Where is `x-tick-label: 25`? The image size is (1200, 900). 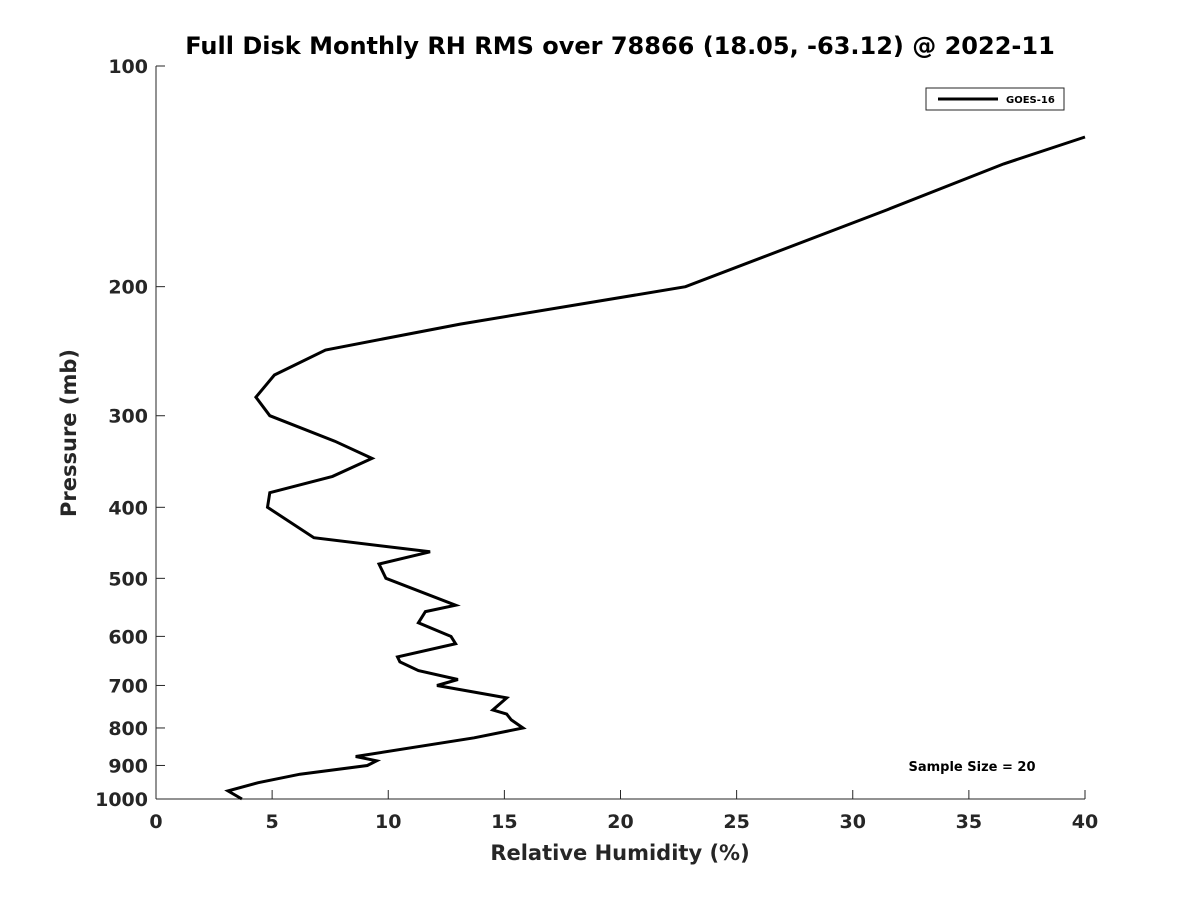
x-tick-label: 25 is located at coordinates (736, 822).